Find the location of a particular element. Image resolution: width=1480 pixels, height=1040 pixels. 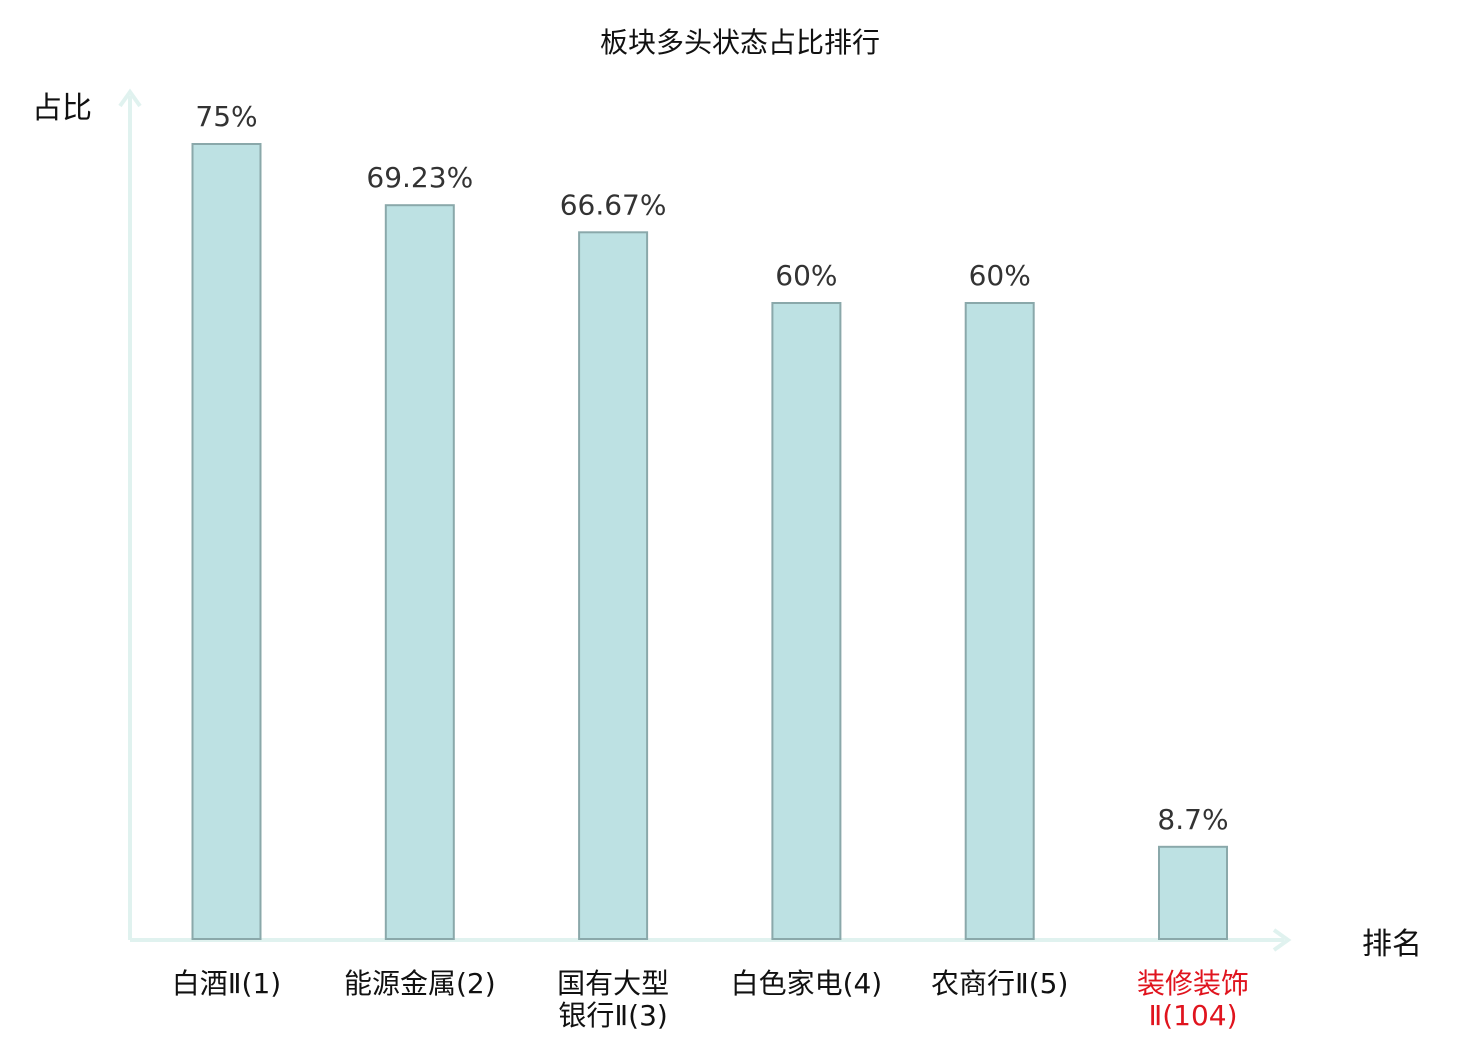

value-label-2: 69.23% is located at coordinates (419, 177).